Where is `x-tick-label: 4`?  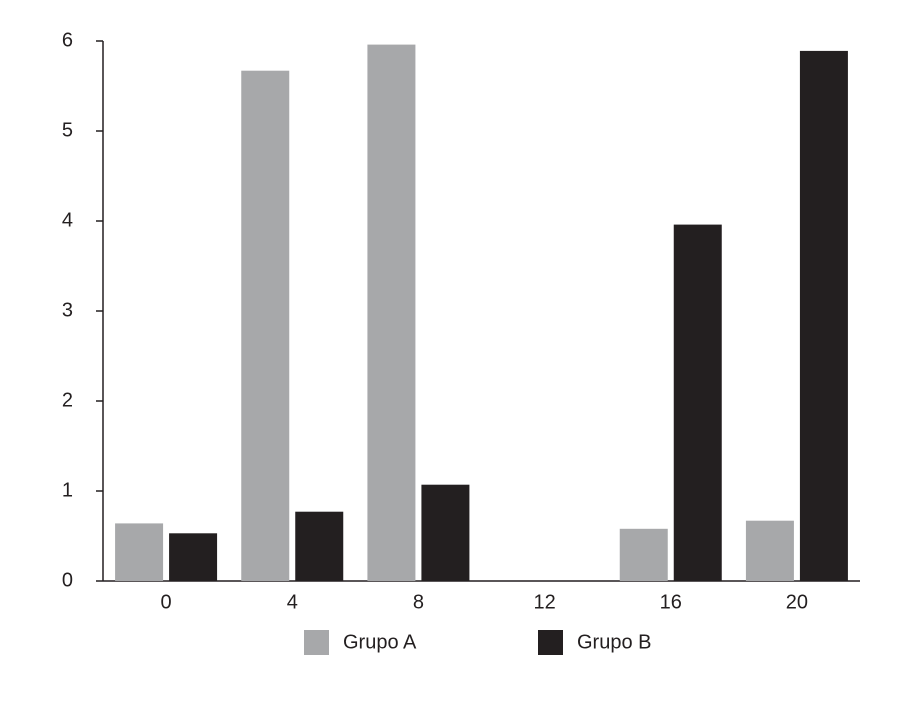 x-tick-label: 4 is located at coordinates (292, 602).